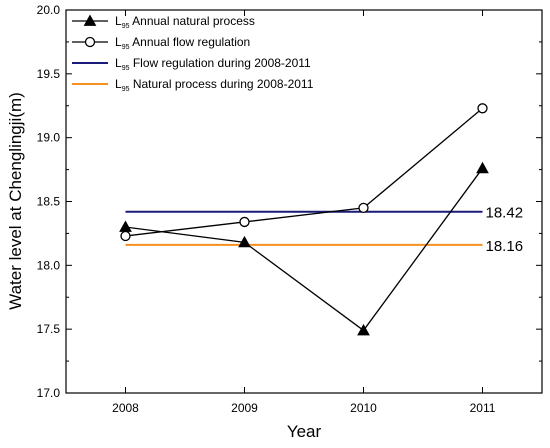  I want to click on x-axis-title: Year, so click(304, 431).